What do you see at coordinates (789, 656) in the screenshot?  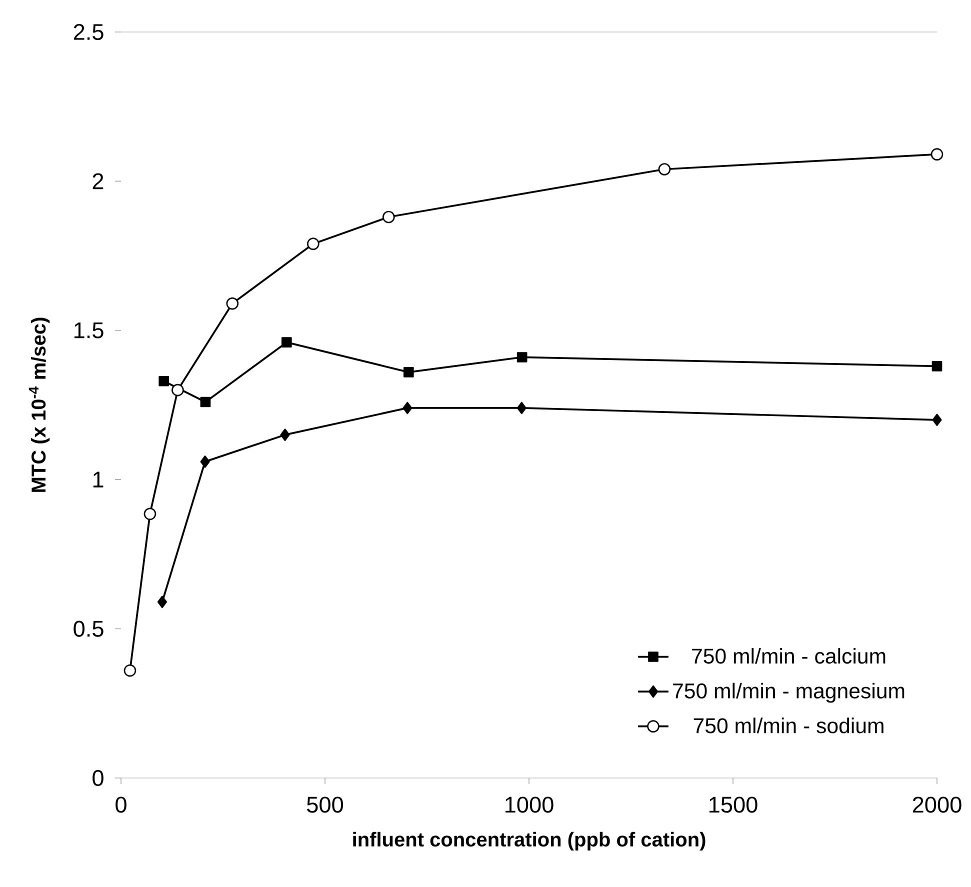 I see `legend-label: 750 ml/min - calcium` at bounding box center [789, 656].